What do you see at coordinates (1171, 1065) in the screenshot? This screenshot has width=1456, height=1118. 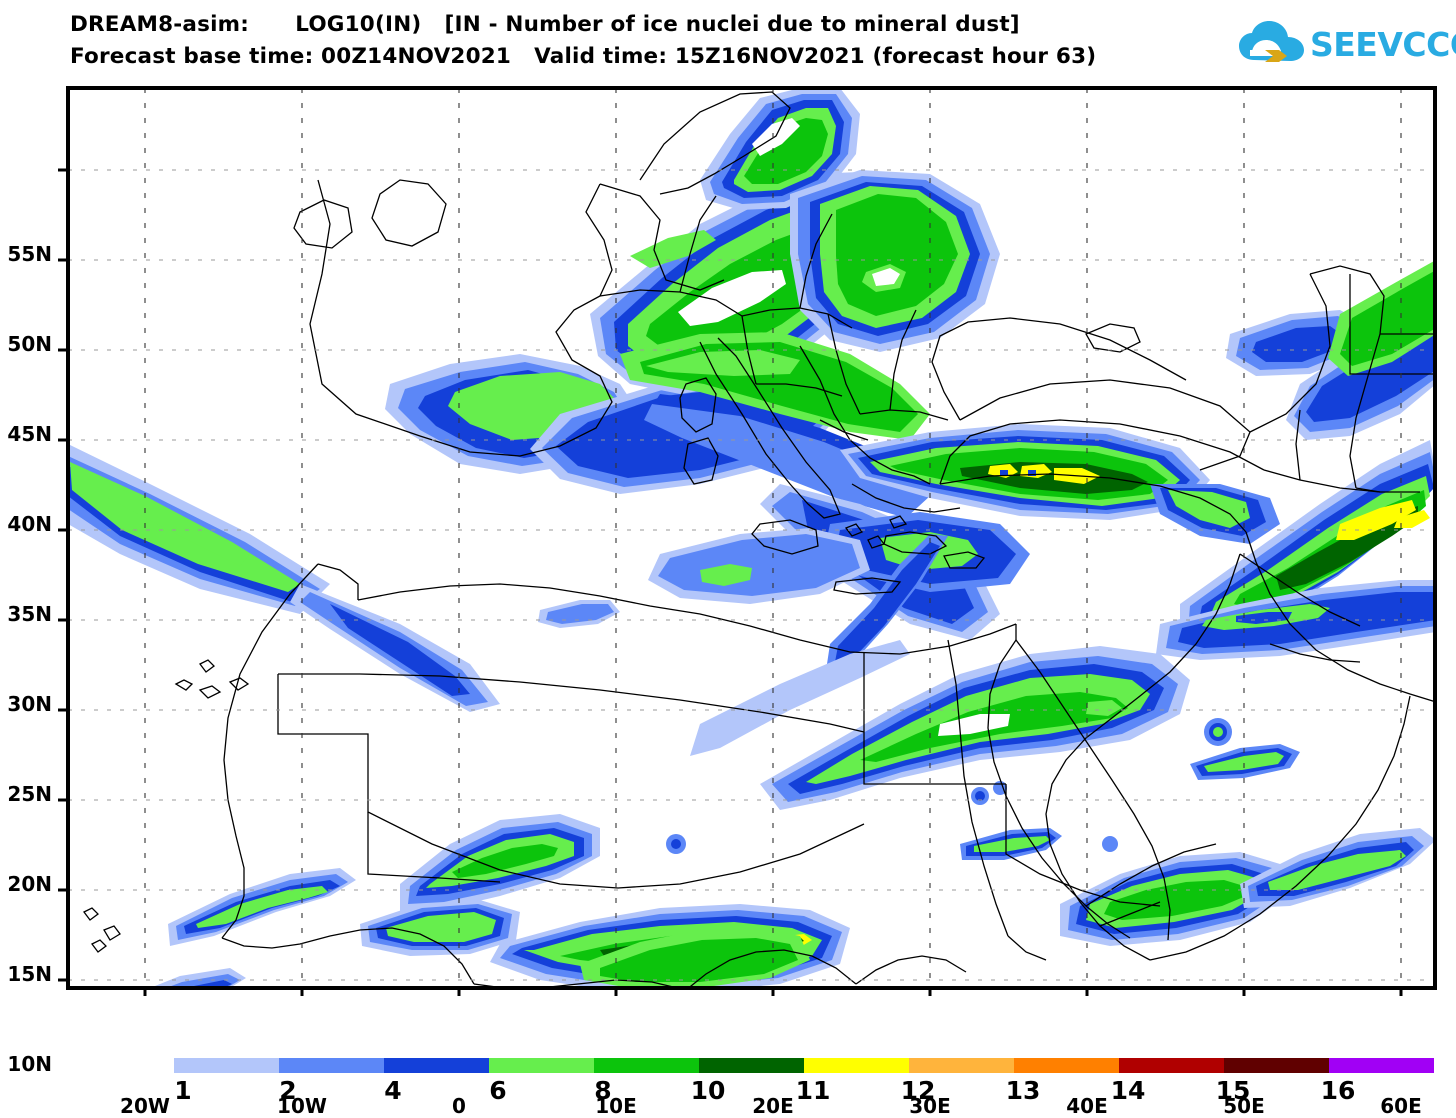 I see `colorbar-cell-dark-red` at bounding box center [1171, 1065].